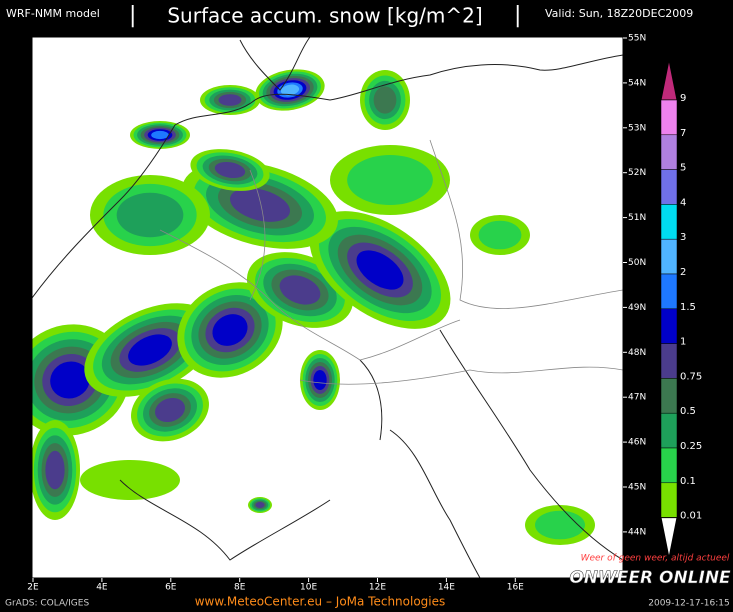 The image size is (733, 612). I want to click on lon-label: 6E, so click(171, 588).